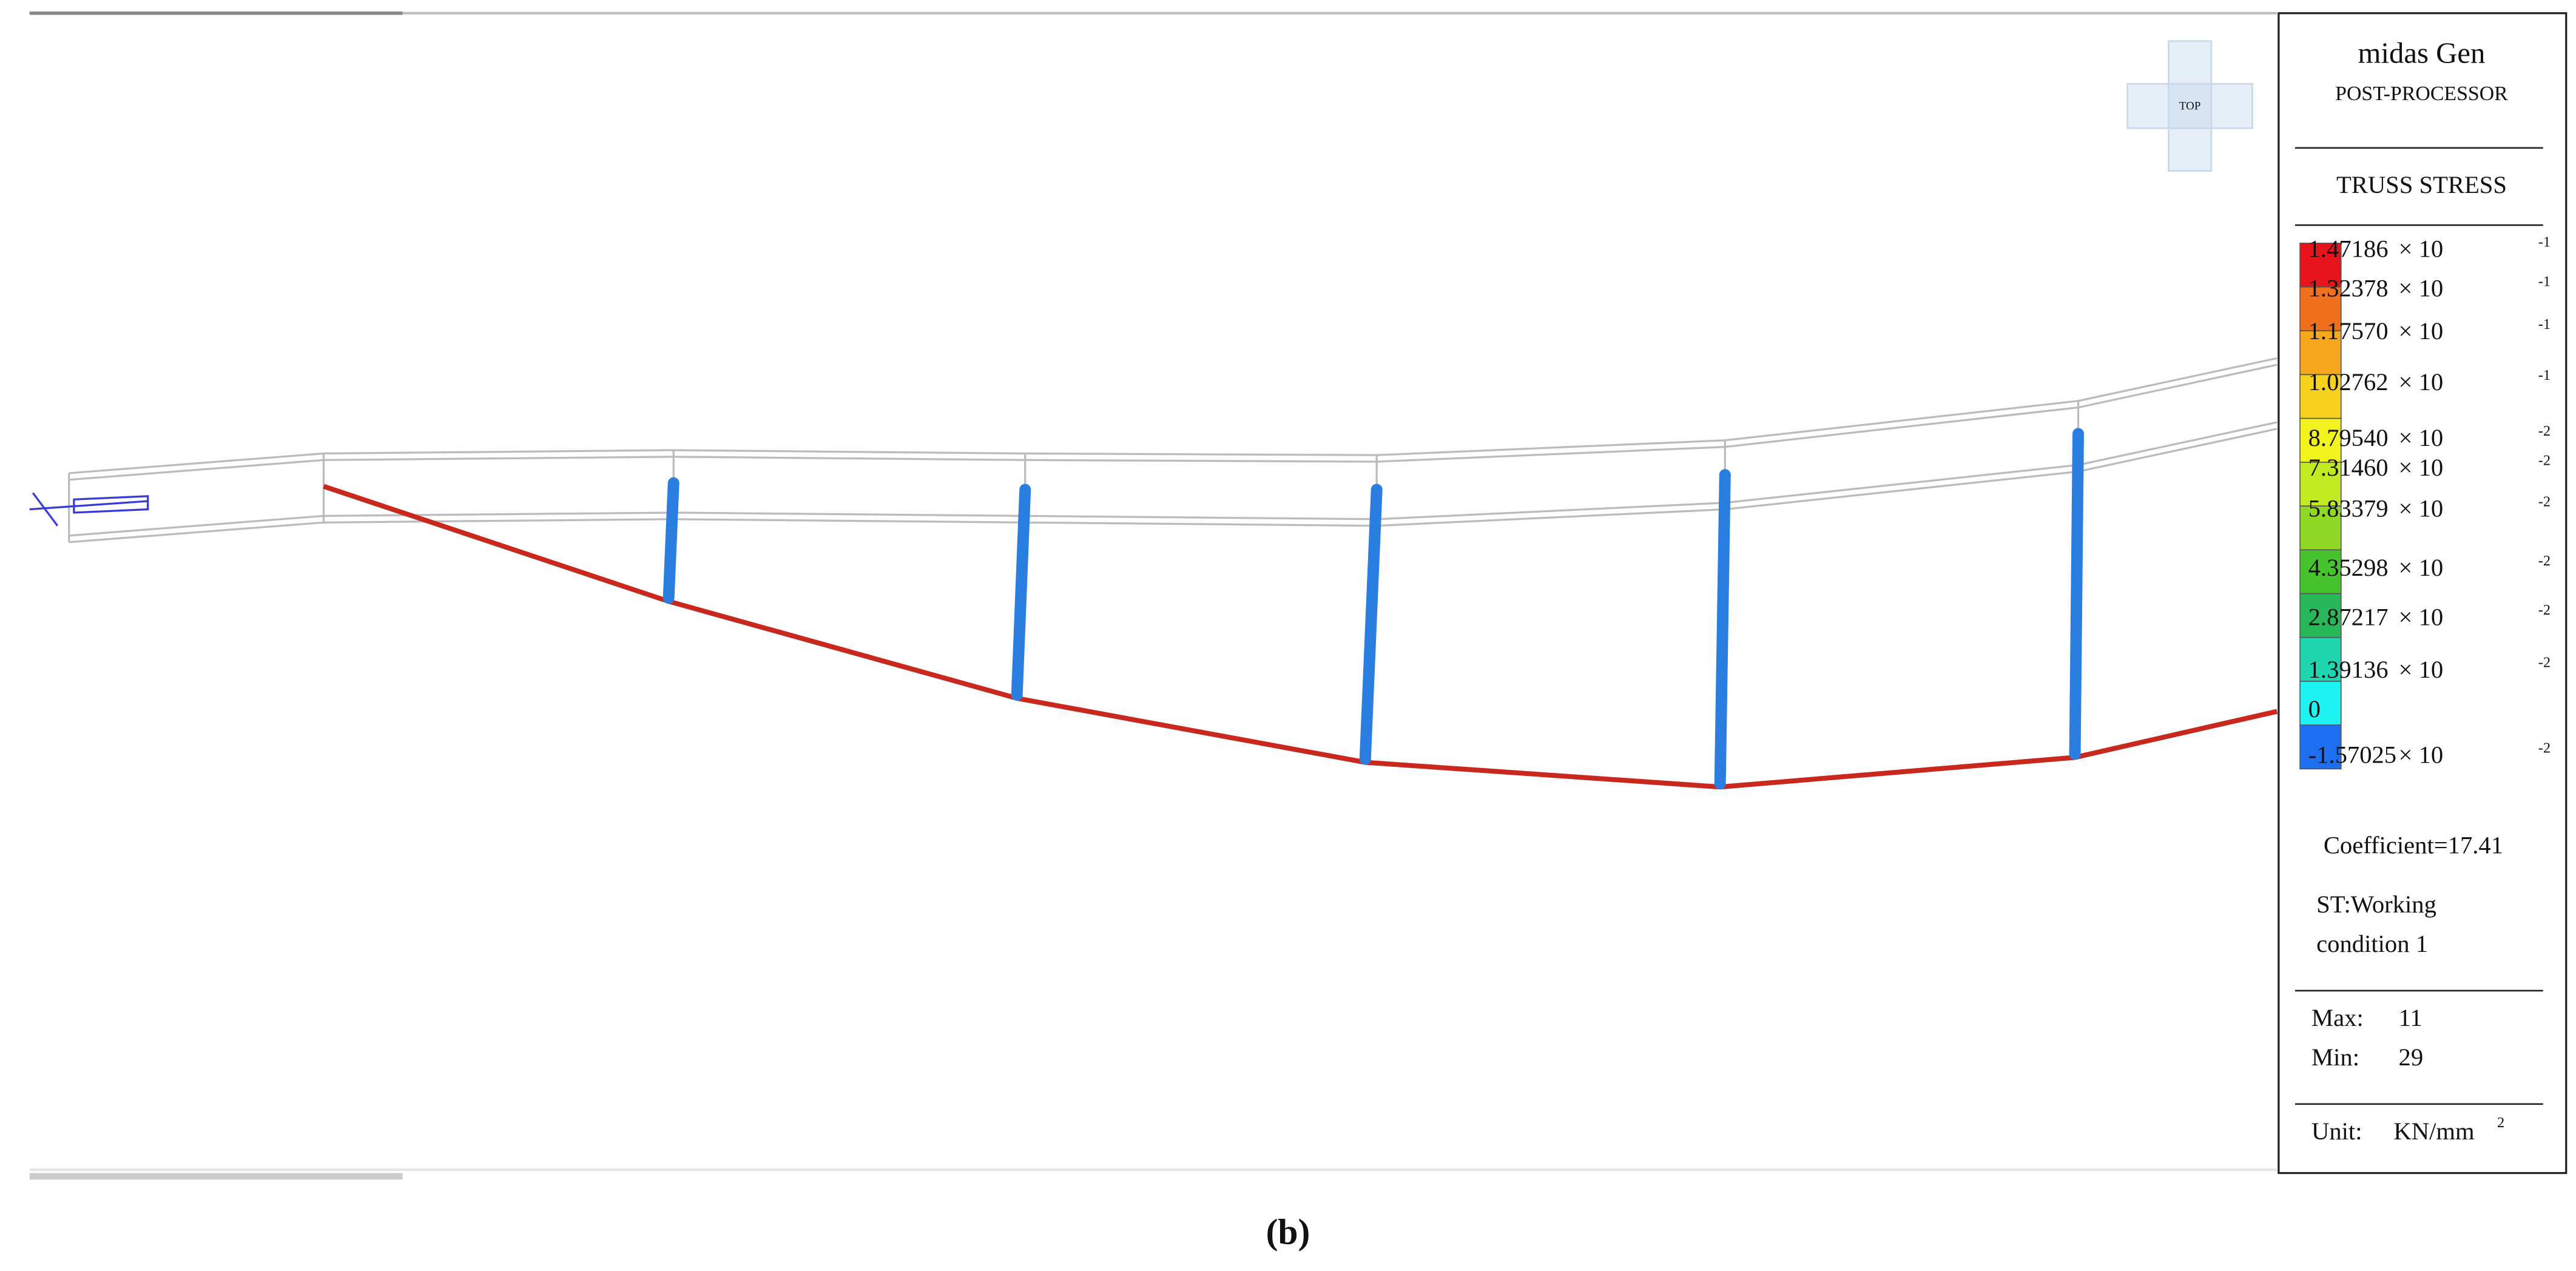  I want to click on level-mantissa: 7.31460, so click(2348, 467).